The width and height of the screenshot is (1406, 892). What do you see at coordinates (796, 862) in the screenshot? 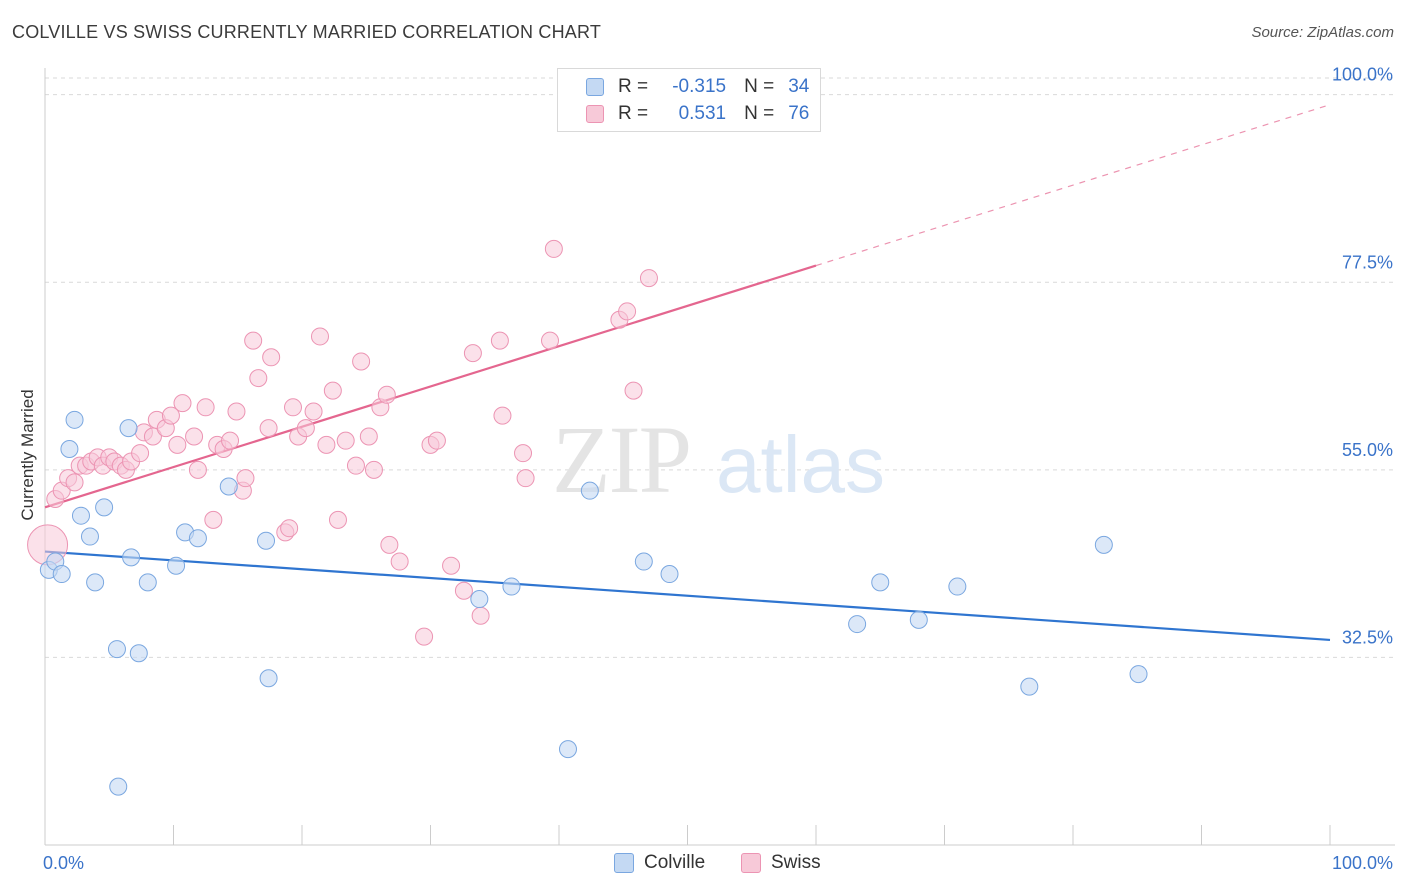
I see `legend-label-swiss: Swiss` at bounding box center [796, 862].